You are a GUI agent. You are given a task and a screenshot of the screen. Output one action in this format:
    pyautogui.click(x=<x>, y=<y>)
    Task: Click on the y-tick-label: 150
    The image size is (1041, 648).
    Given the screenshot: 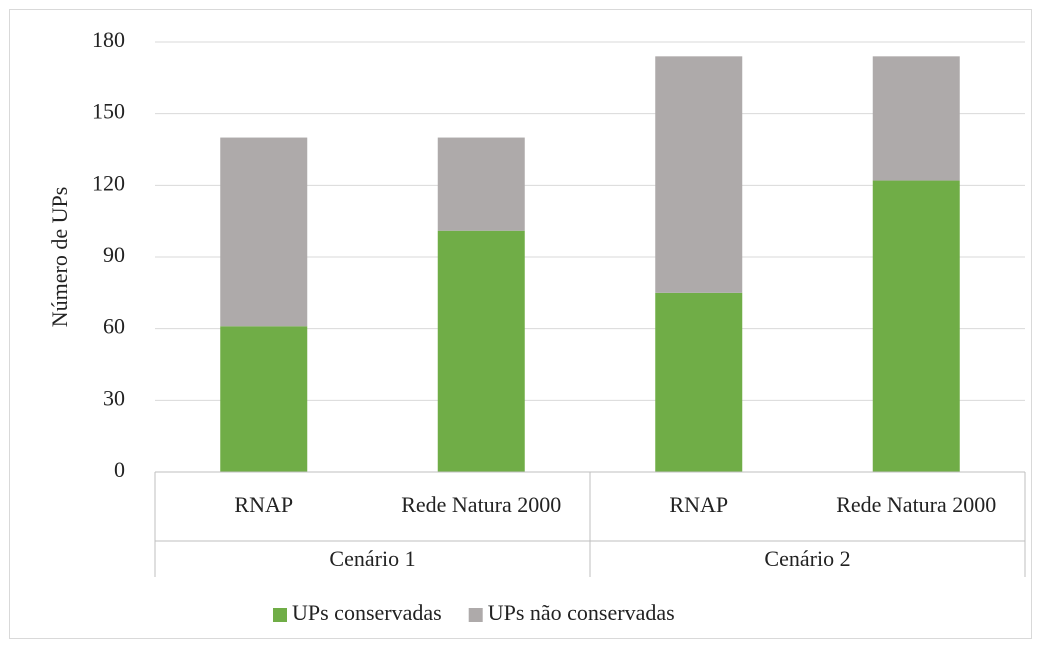 What is the action you would take?
    pyautogui.click(x=108, y=111)
    